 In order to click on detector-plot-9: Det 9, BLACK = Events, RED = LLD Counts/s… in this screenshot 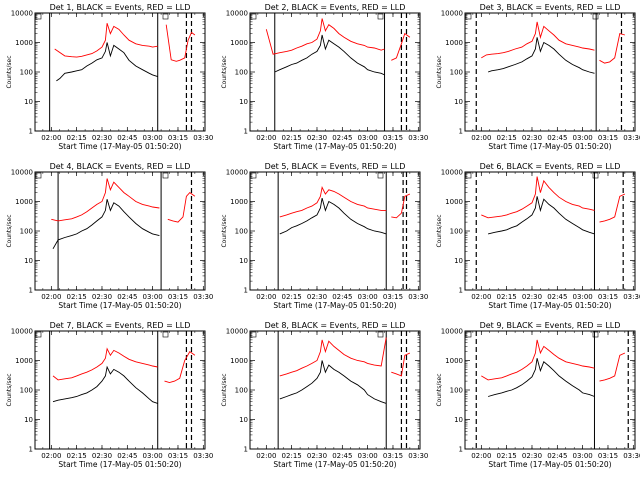, I will do `click(538, 395)`.